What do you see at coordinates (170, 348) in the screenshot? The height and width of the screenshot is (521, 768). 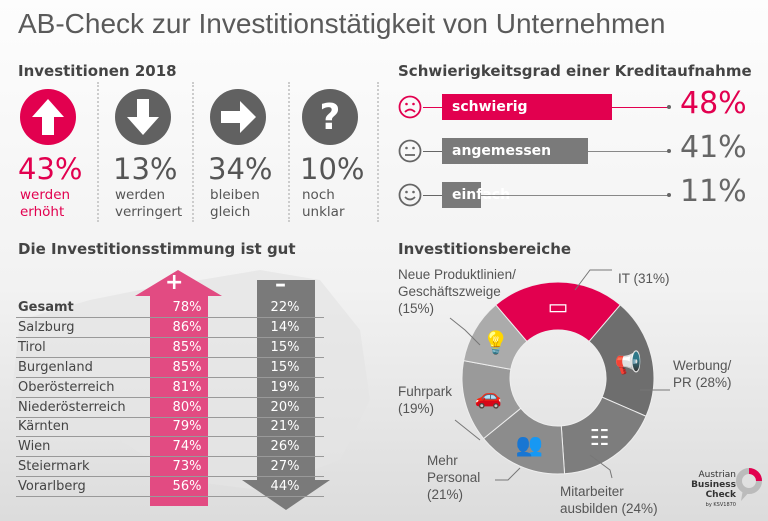 I see `table-row: Tirol 85% 15%` at bounding box center [170, 348].